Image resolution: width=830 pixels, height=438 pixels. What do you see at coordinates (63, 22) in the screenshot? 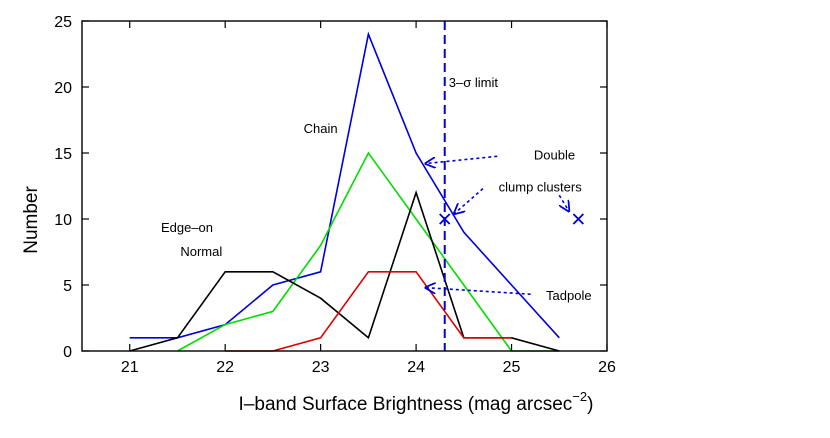
I see `y-tick-label-5: 25` at bounding box center [63, 22].